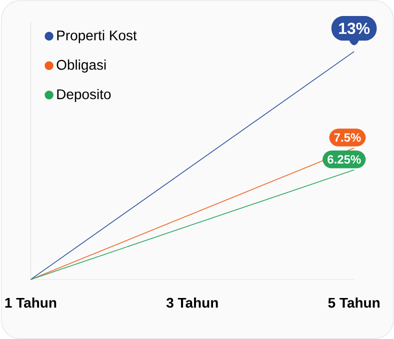 Image resolution: width=394 pixels, height=339 pixels. I want to click on data-label: 13%, so click(354, 28).